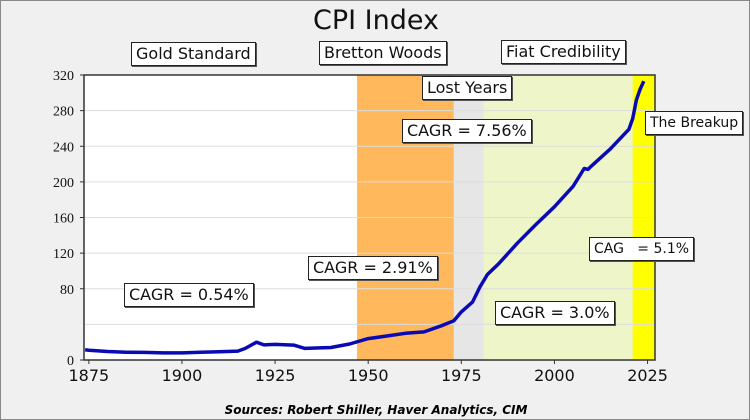  What do you see at coordinates (368, 375) in the screenshot?
I see `x-tick-label: 1950` at bounding box center [368, 375].